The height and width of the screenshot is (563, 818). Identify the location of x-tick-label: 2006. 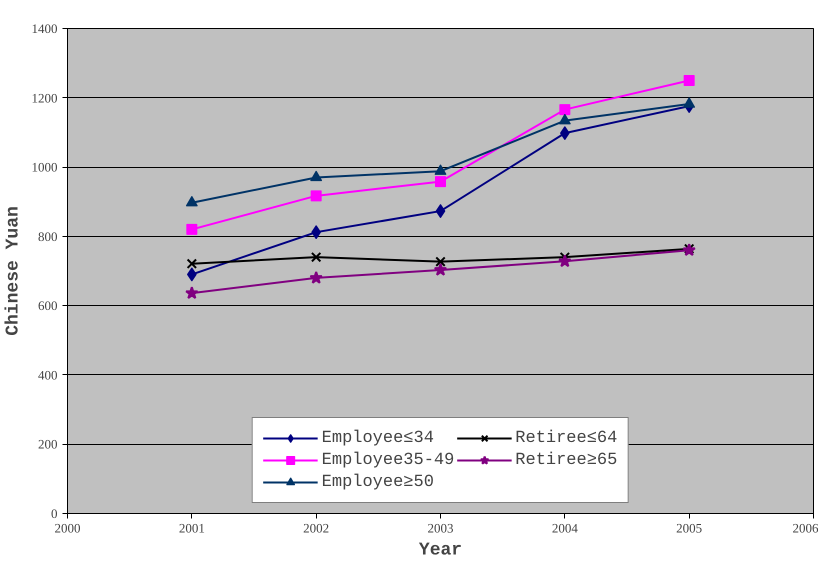
(805, 528).